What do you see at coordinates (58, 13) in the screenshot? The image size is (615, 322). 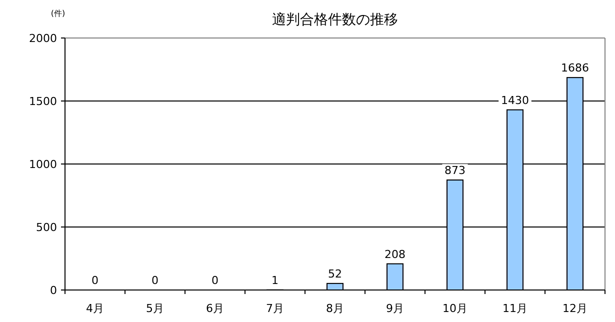 I see `y-axis-title: (件)` at bounding box center [58, 13].